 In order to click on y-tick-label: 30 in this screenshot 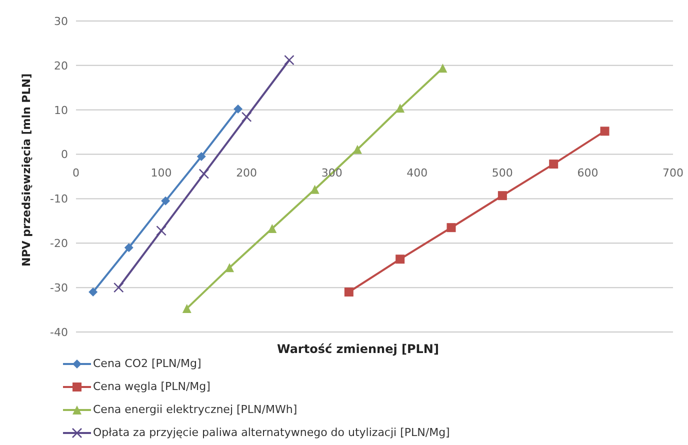, I will do `click(61, 21)`.